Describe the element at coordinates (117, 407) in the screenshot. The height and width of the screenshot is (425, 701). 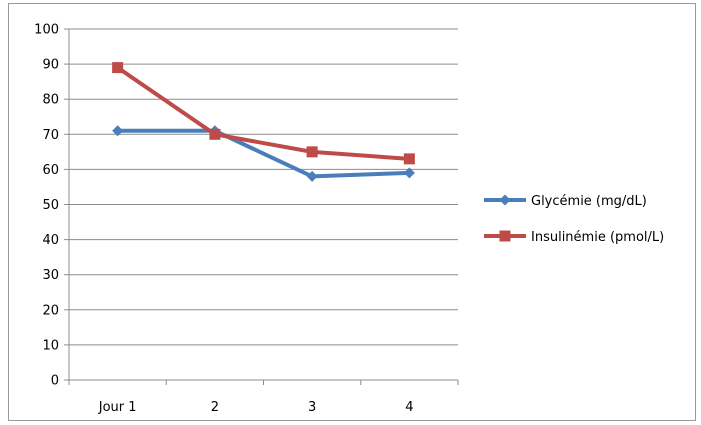
I see `x-tick-label: Jour 1` at that location.